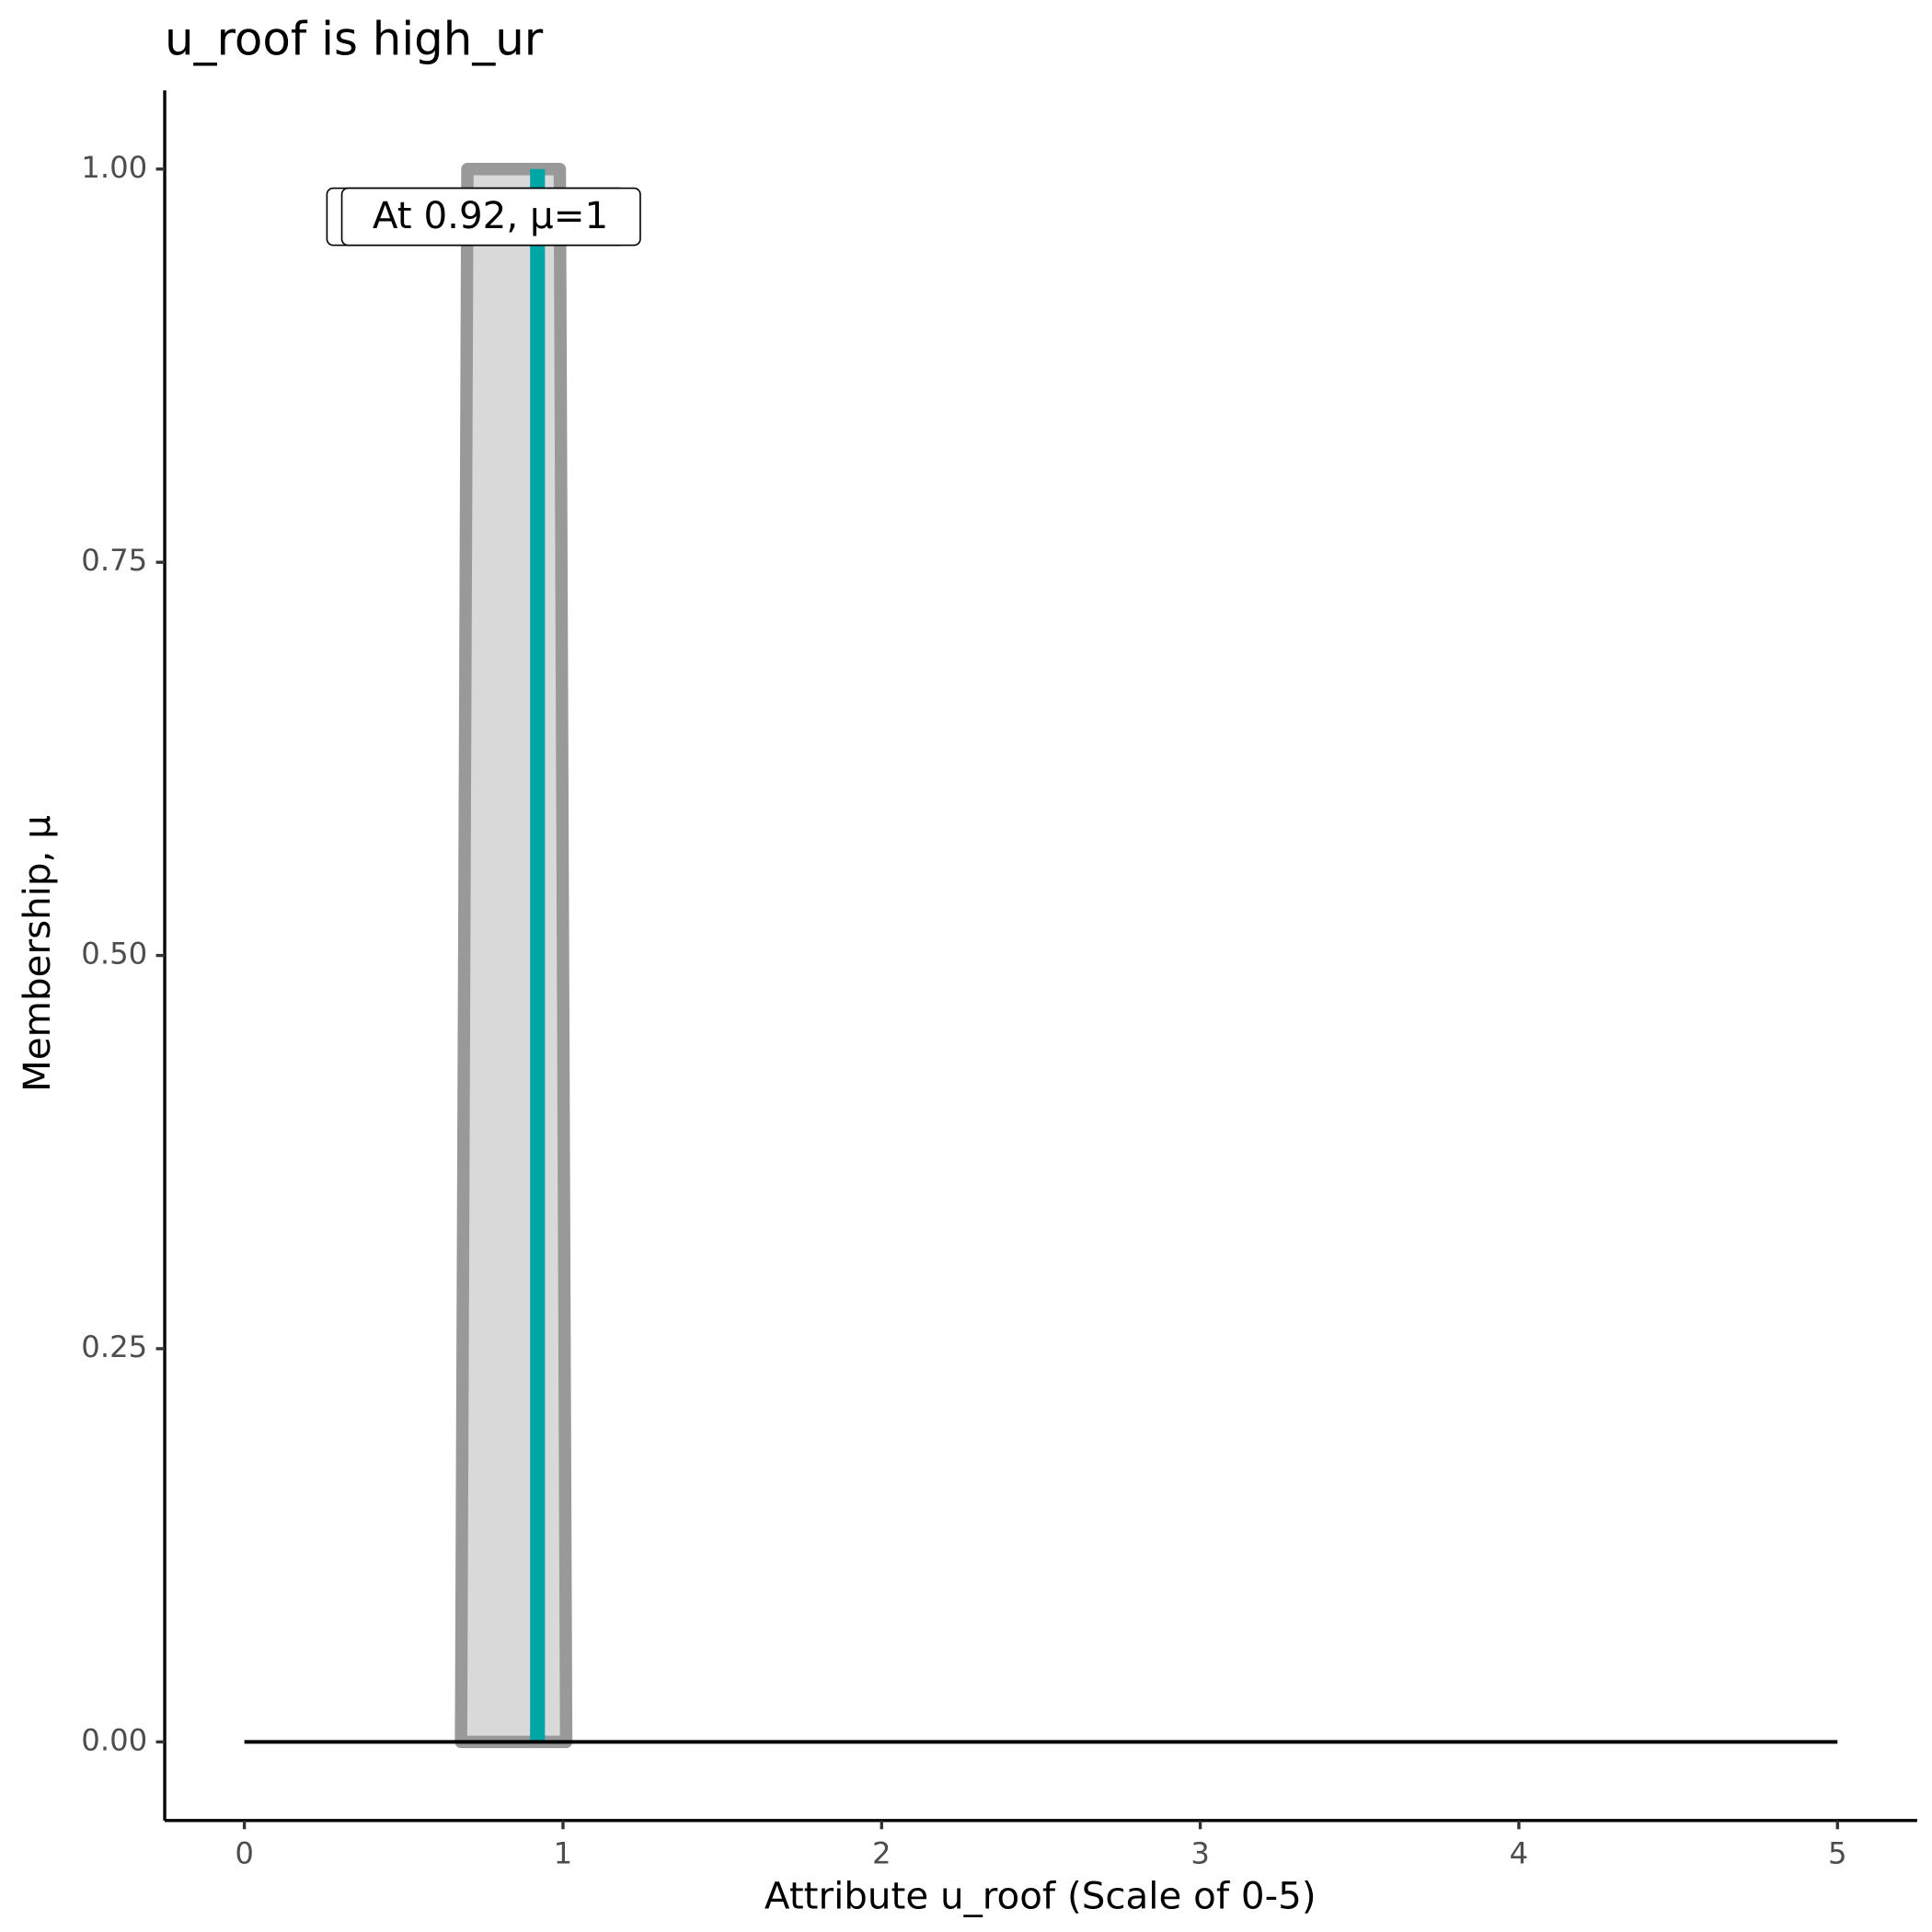 The height and width of the screenshot is (1932, 1932). What do you see at coordinates (114, 954) in the screenshot?
I see `y-tick-label: 0.50` at bounding box center [114, 954].